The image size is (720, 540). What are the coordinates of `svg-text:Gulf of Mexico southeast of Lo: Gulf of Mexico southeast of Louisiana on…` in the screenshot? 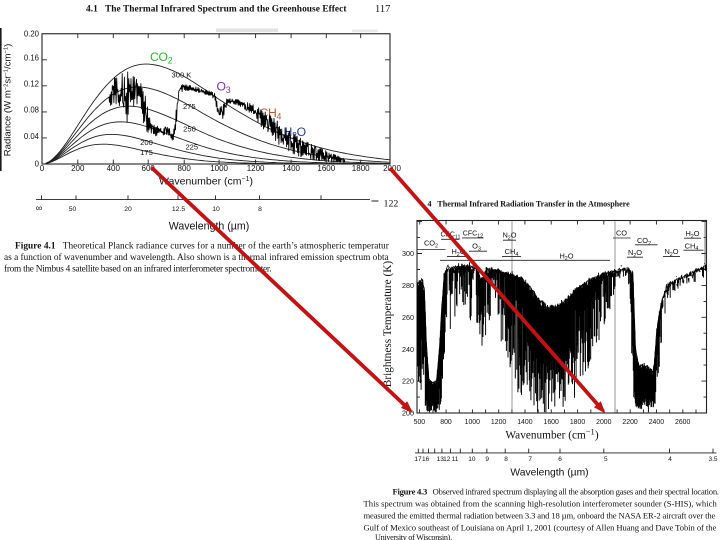 It's located at (540, 527).